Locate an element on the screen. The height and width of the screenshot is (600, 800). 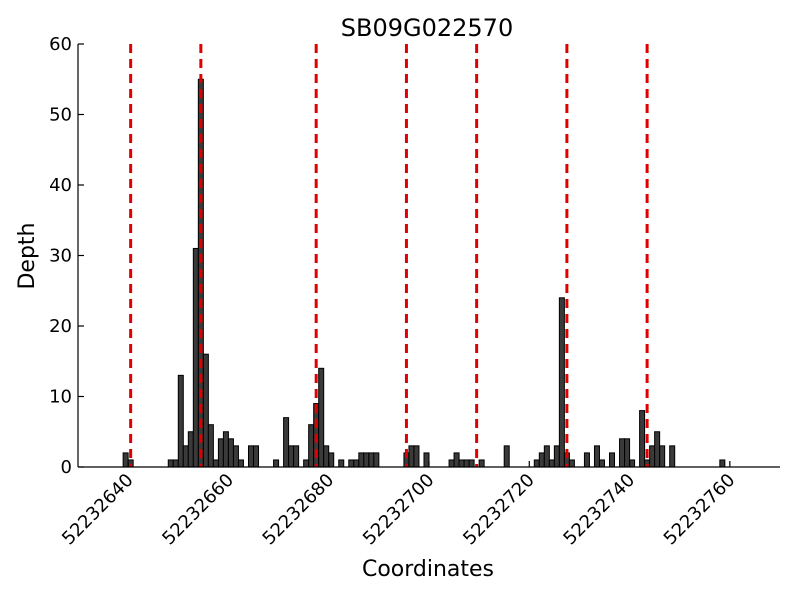
x-tick-label-4: 52232720 is located at coordinates (499, 510).